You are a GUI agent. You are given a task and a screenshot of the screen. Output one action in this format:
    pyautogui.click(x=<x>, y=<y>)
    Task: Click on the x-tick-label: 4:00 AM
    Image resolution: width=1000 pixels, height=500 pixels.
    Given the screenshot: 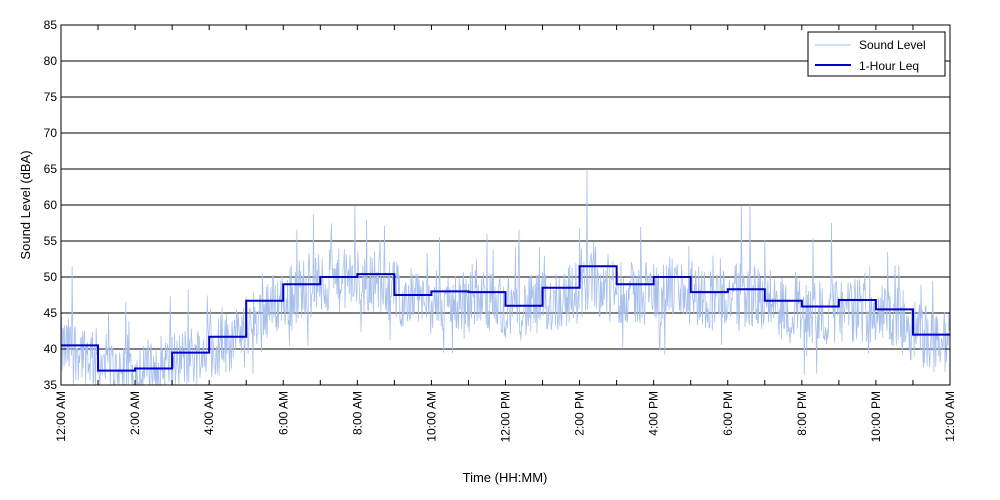 What is the action you would take?
    pyautogui.click(x=209, y=413)
    